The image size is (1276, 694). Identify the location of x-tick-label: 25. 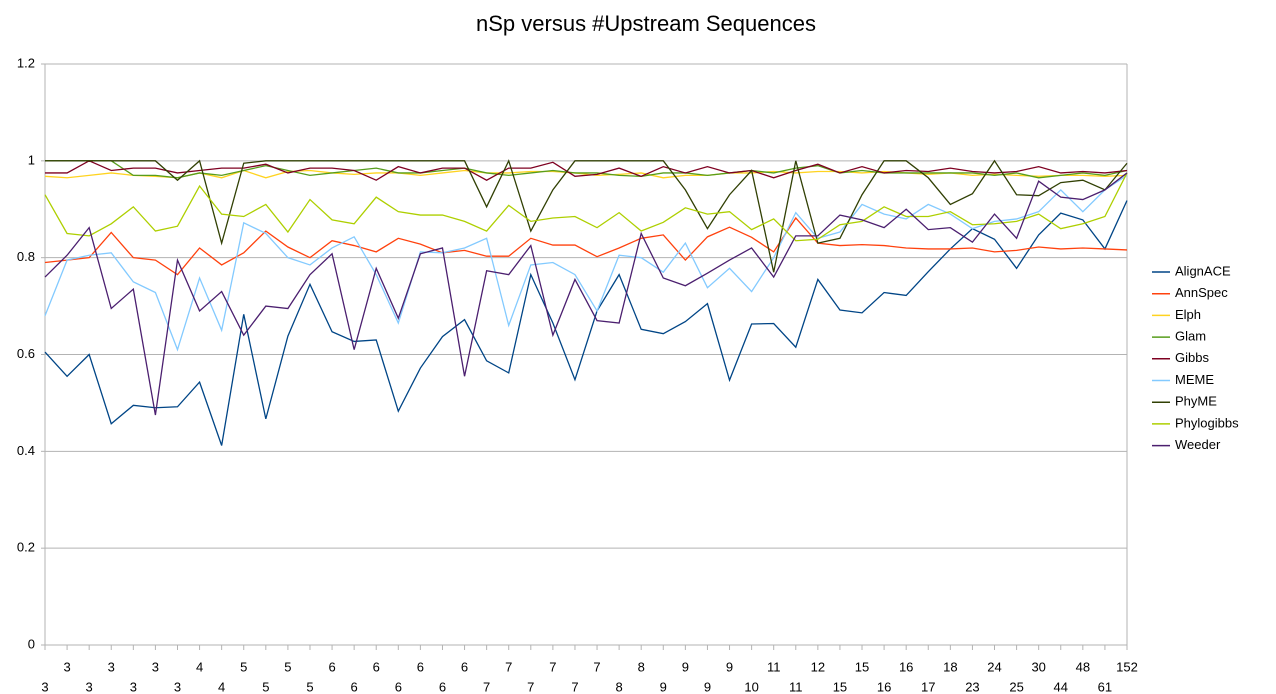
(1016, 686).